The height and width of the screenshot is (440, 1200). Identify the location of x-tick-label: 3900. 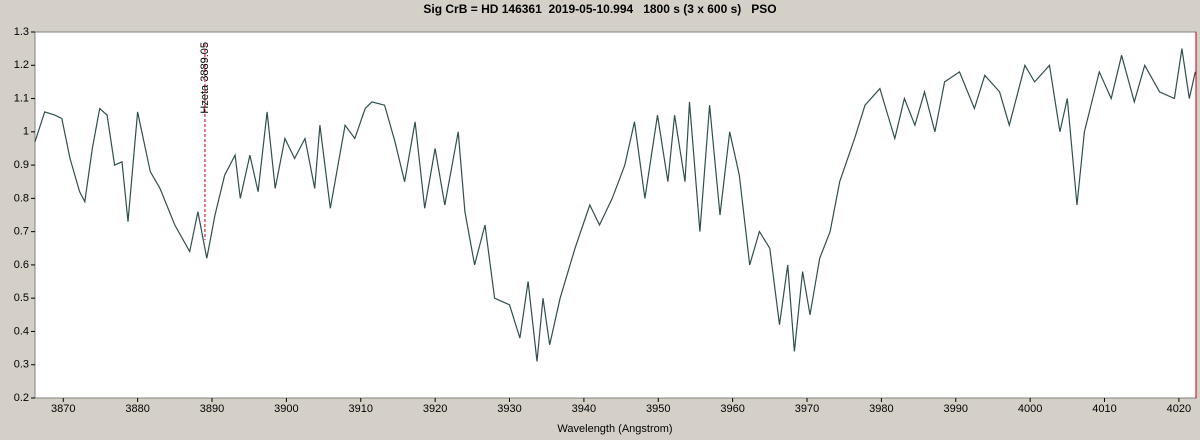
(286, 409).